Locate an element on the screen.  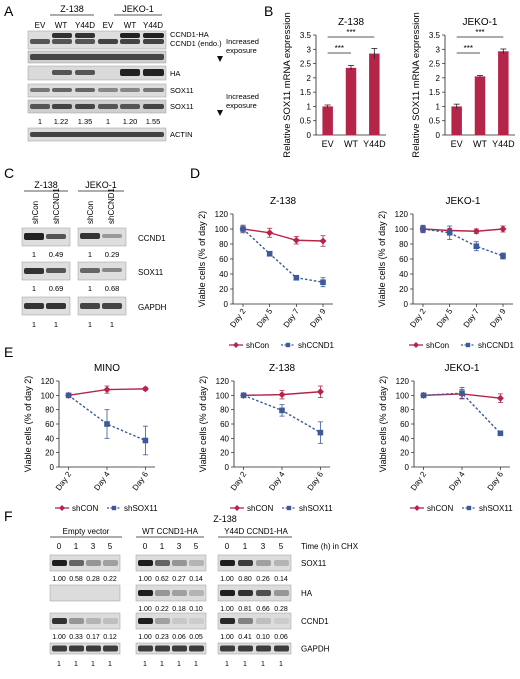
sox11-quant: 1.22 is located at coordinates (61, 121).